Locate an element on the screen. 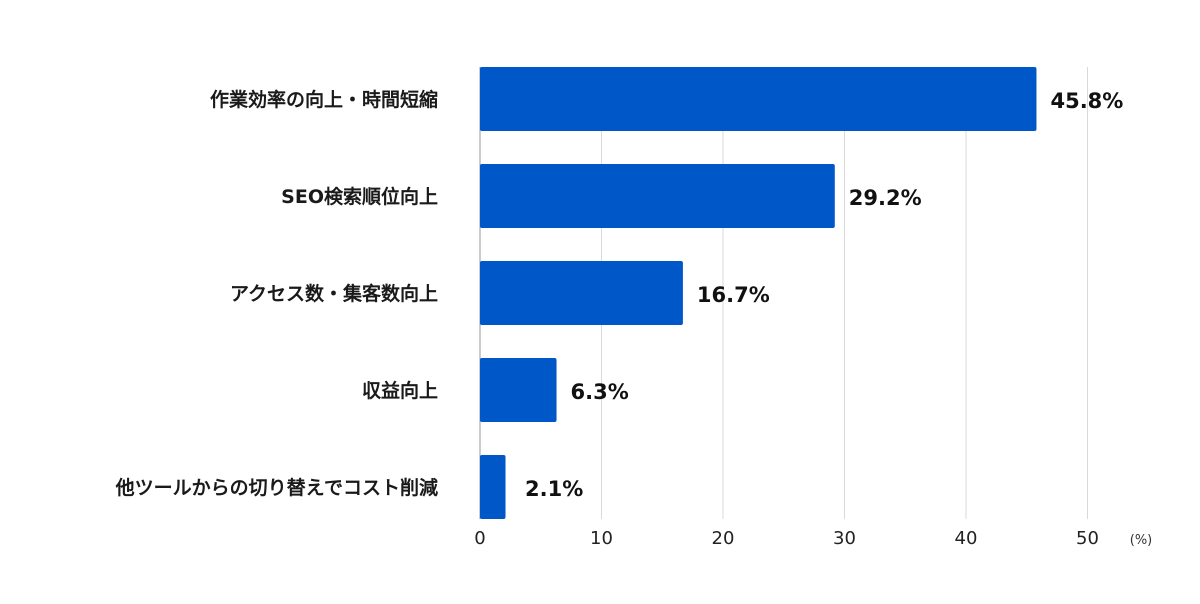  x-tick-label: 10 is located at coordinates (601, 538).